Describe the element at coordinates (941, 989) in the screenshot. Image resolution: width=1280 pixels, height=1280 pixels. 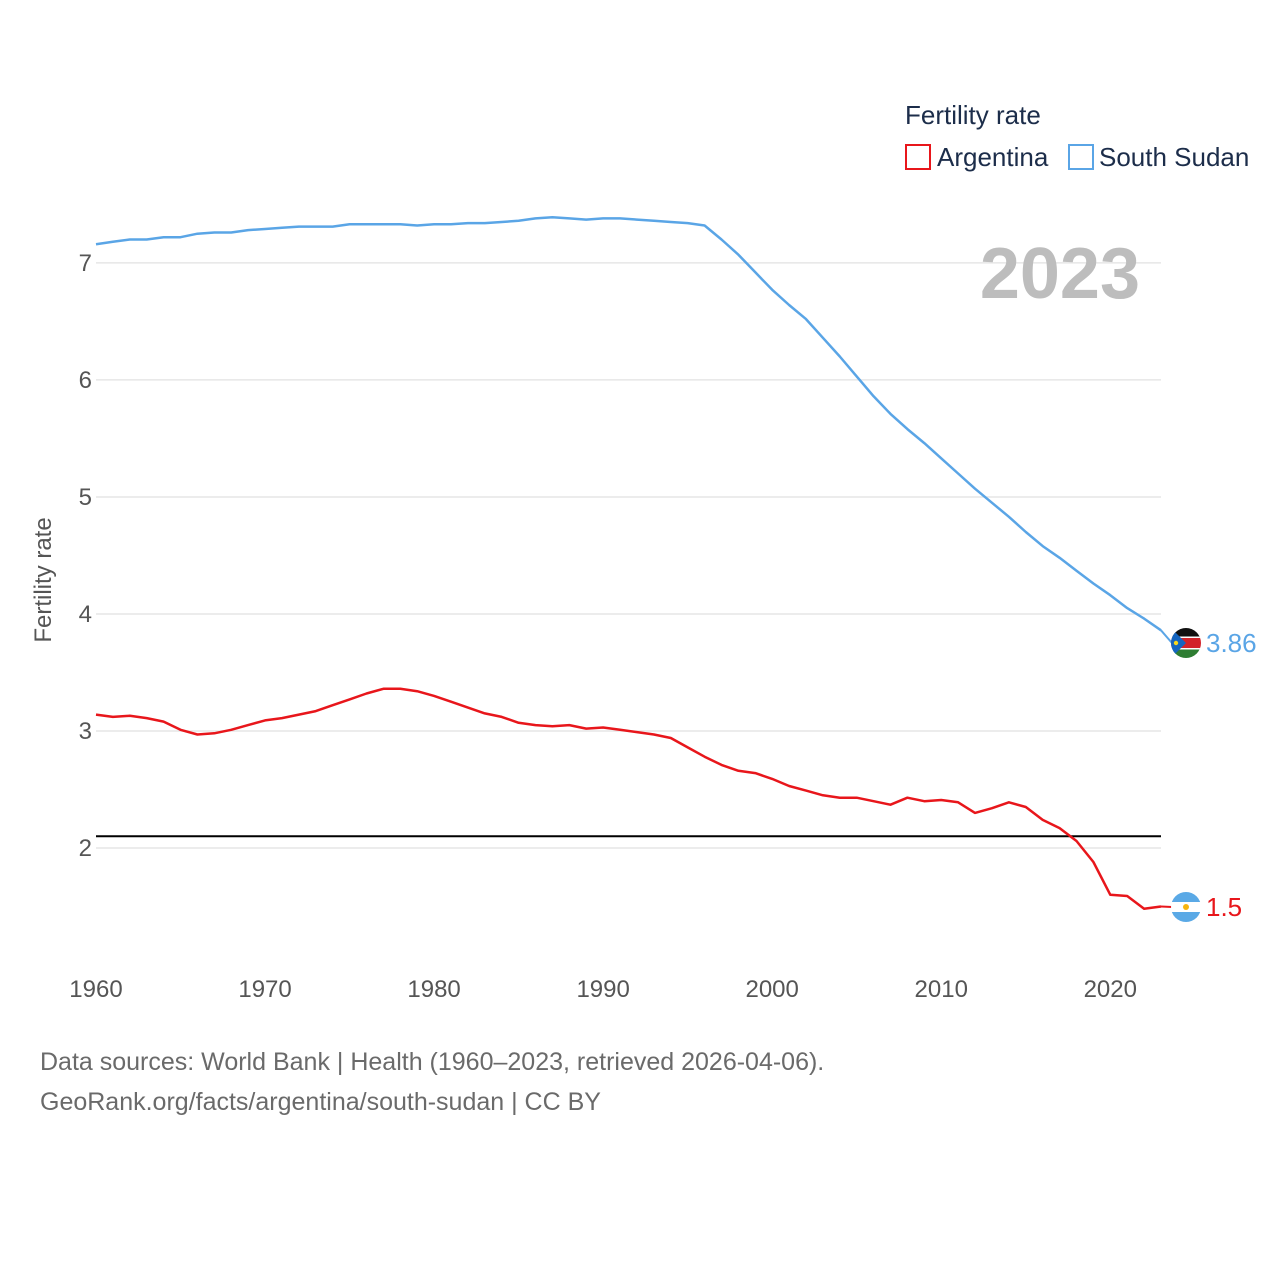
I see `x-tick-2010: 2010` at that location.